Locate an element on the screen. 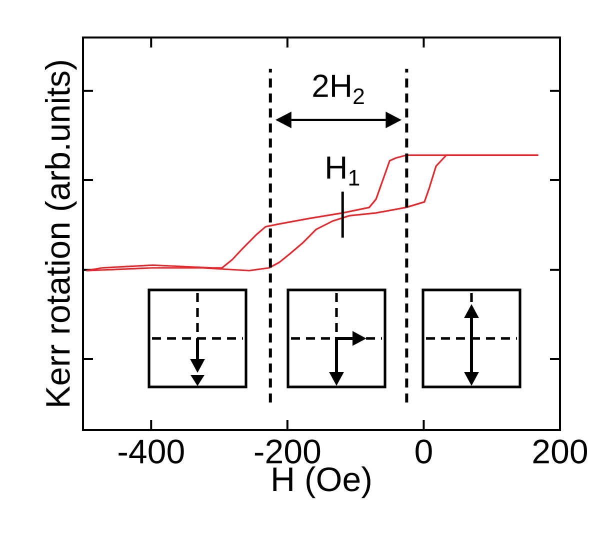  x-tick-label: 200 is located at coordinates (560, 452).